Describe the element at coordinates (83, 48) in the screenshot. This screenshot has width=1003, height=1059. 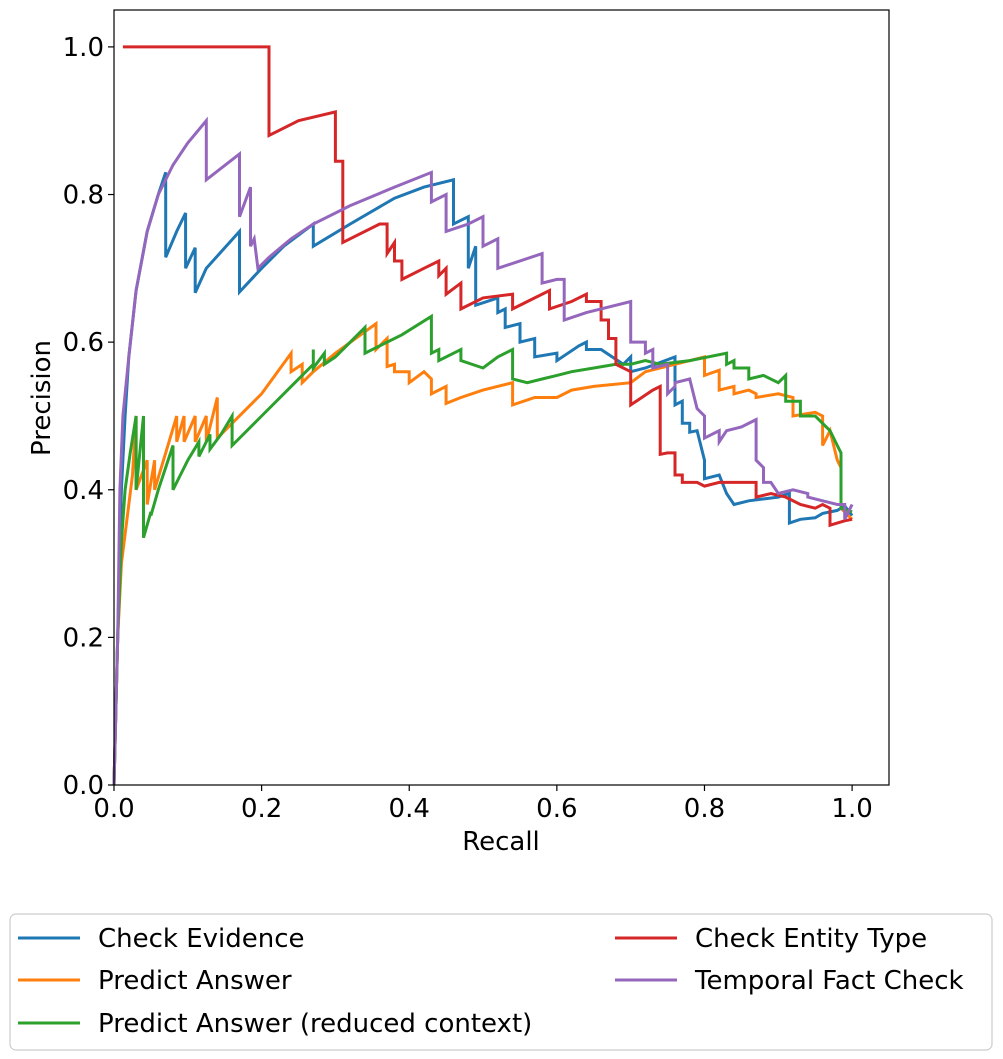
I see `y-tick-label: 1.0` at that location.